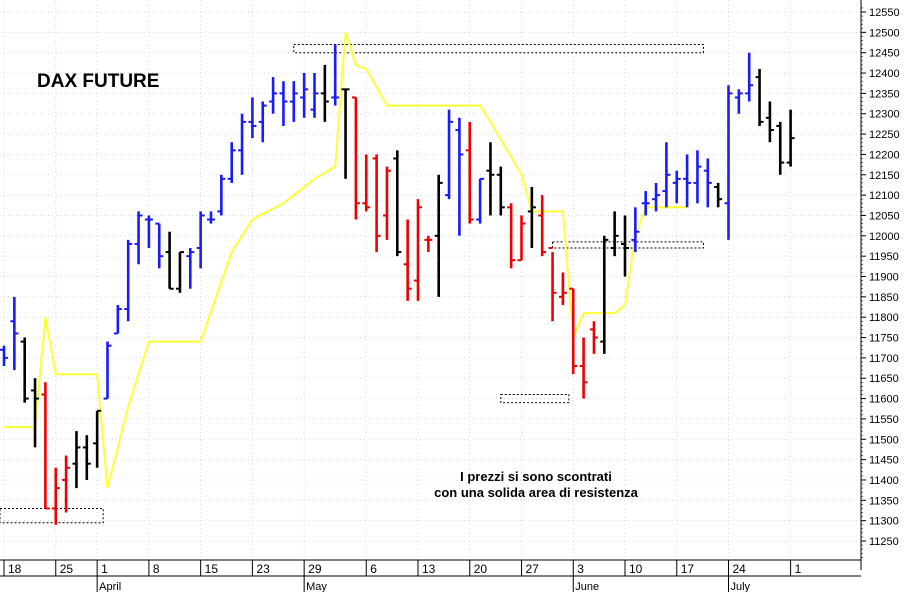 This screenshot has height=597, width=915. What do you see at coordinates (884, 420) in the screenshot?
I see `y-tick-label: 11550` at bounding box center [884, 420].